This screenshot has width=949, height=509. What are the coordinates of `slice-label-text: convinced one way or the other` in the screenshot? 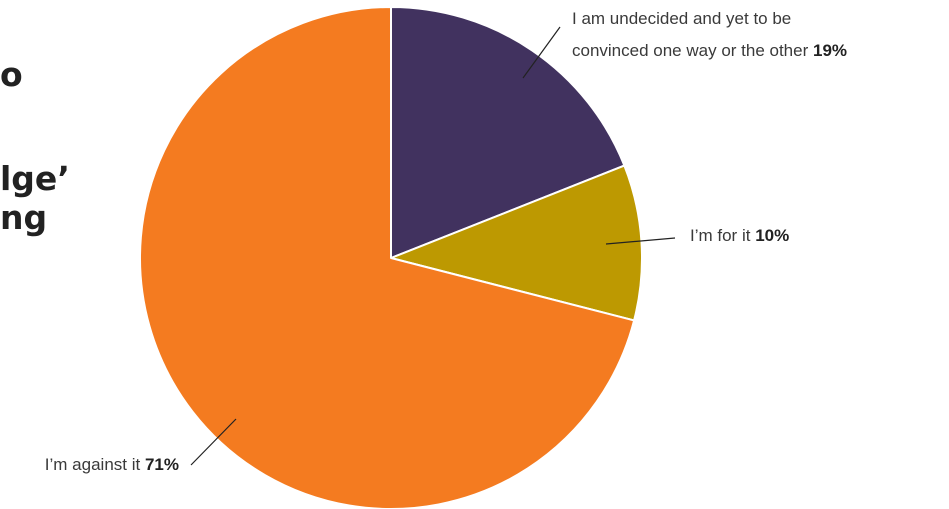 It's located at (690, 50).